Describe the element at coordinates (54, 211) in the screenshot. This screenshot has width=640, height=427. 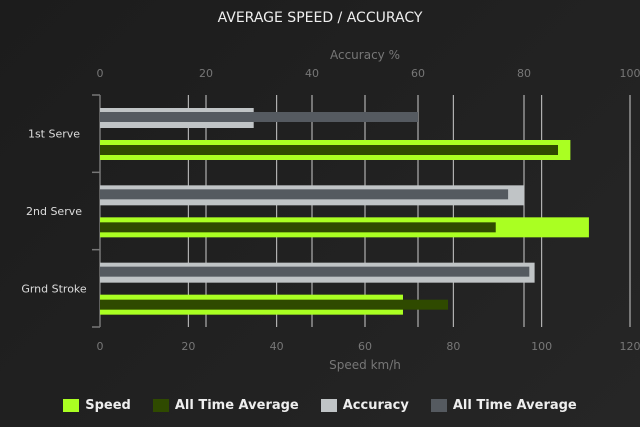
I see `category-label: 2nd Serve` at that location.